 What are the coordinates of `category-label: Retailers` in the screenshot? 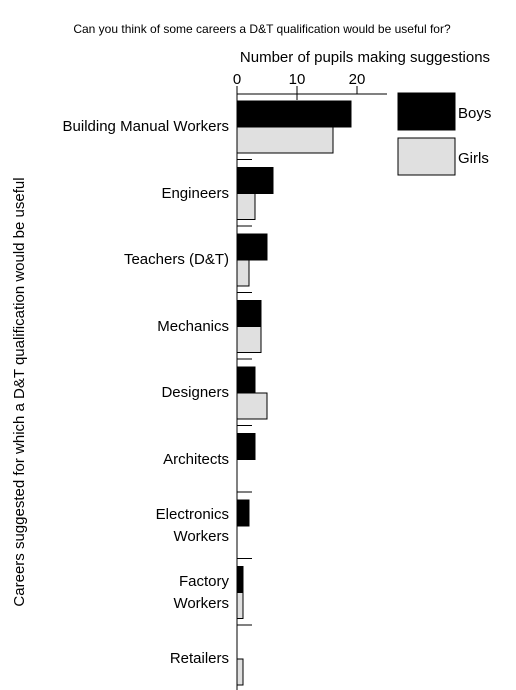 It's located at (199, 658).